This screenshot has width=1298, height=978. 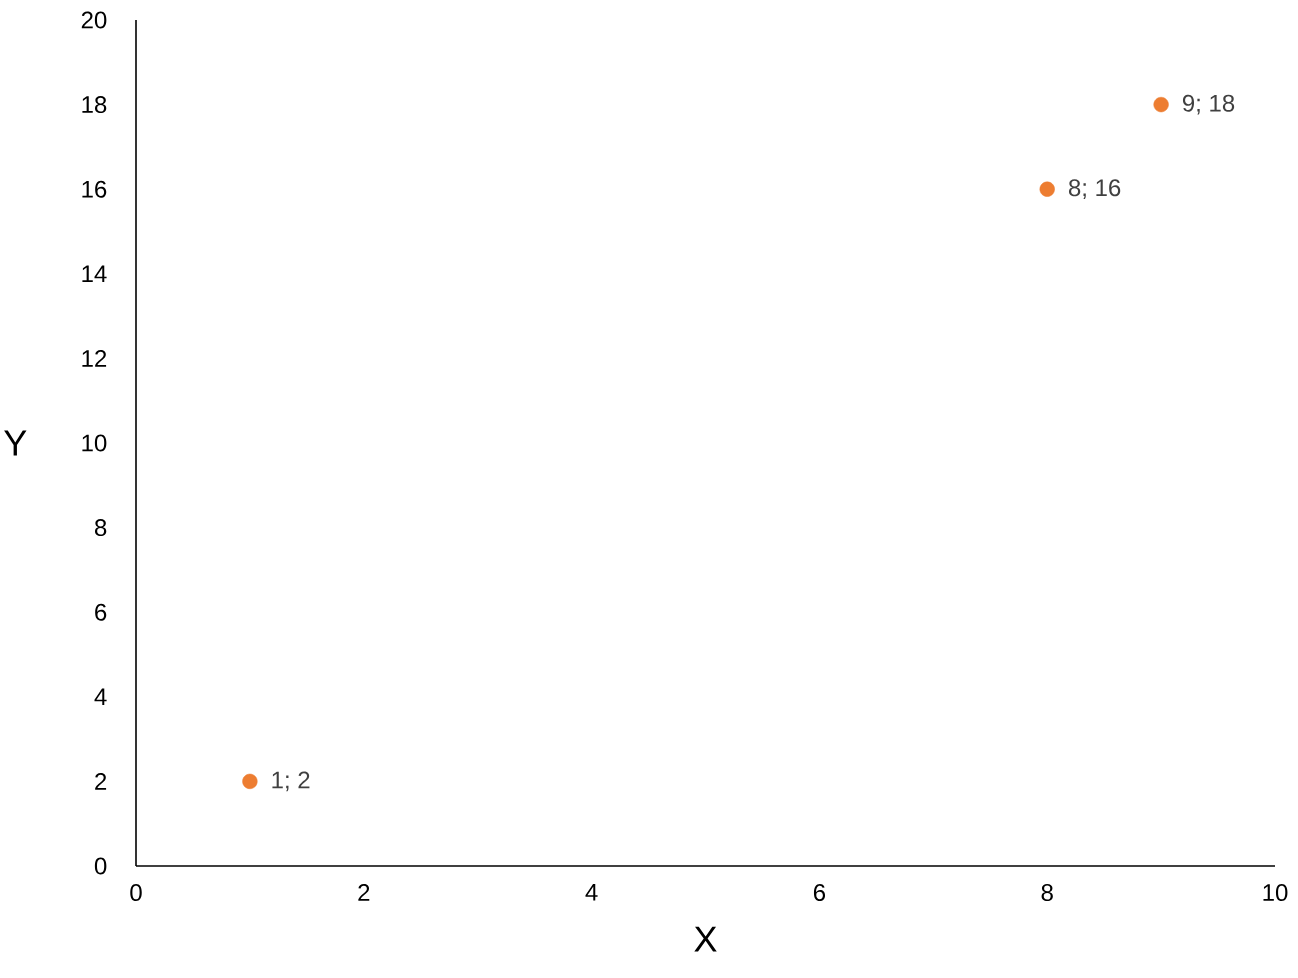 What do you see at coordinates (819, 893) in the screenshot?
I see `x-tick-label: 6` at bounding box center [819, 893].